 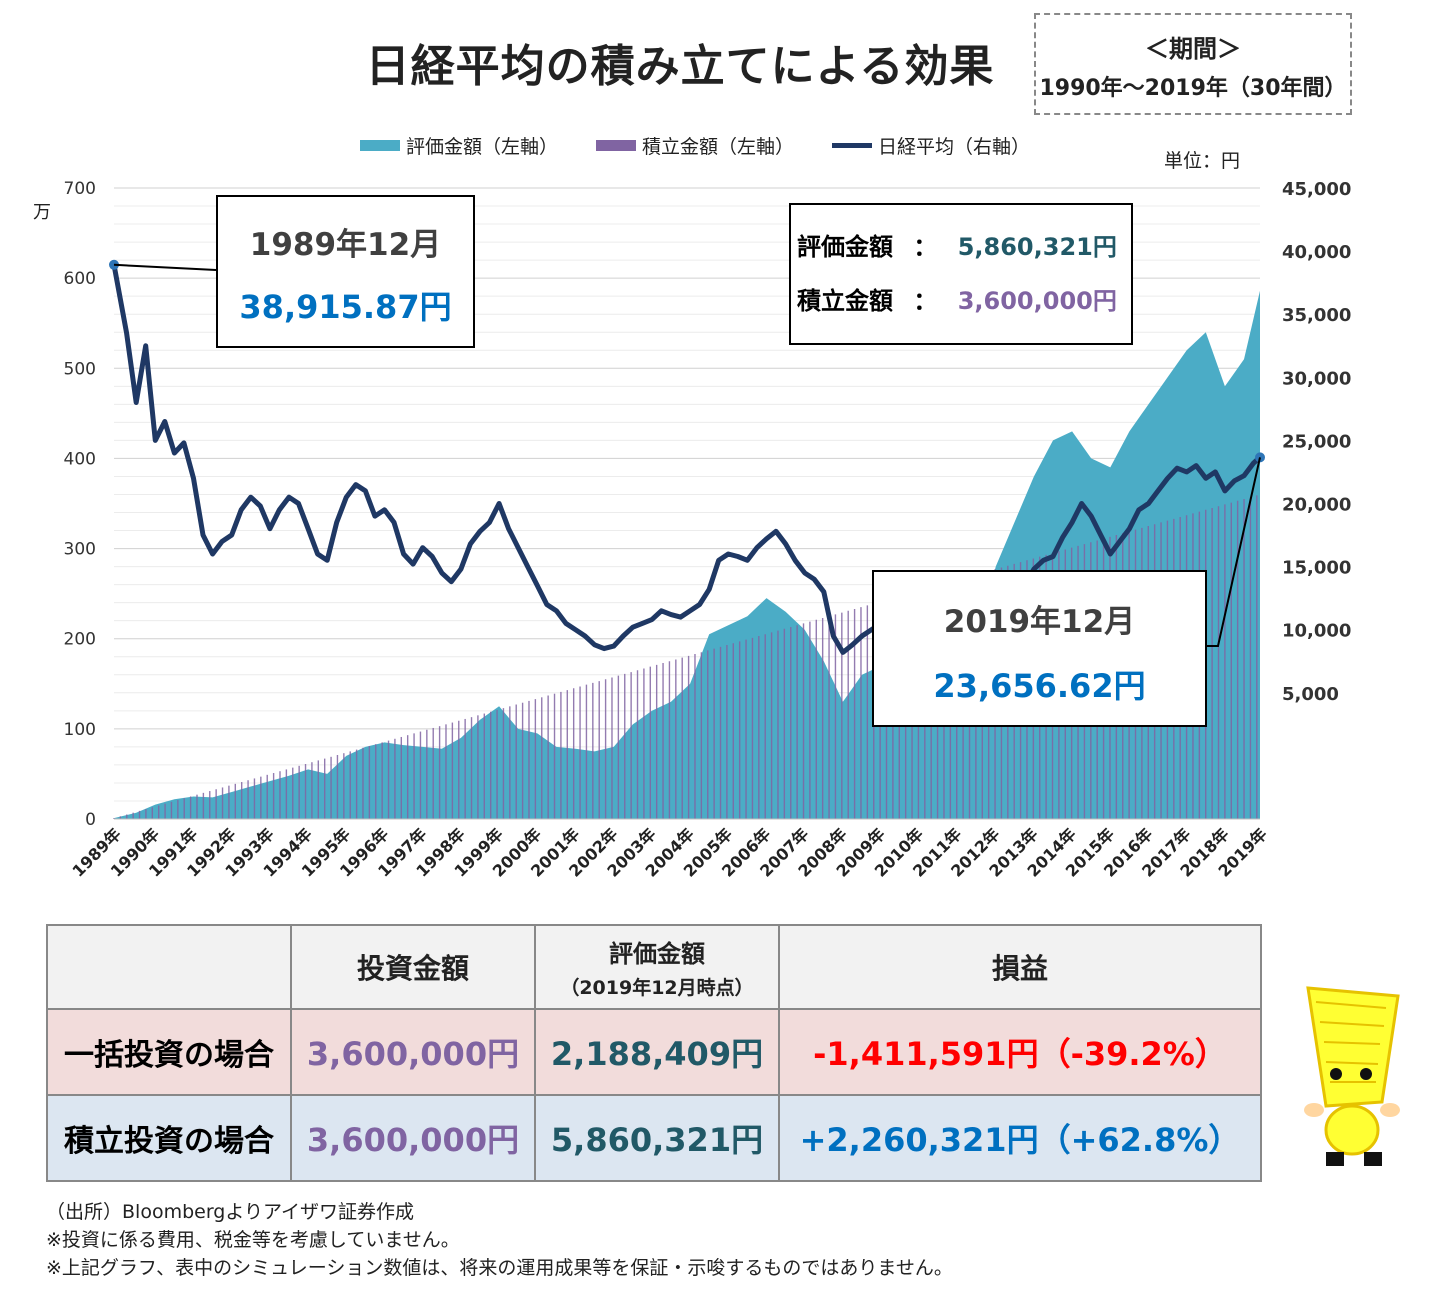 I want to click on summary-accum-value: 3,600,000円, so click(x=1037, y=301).